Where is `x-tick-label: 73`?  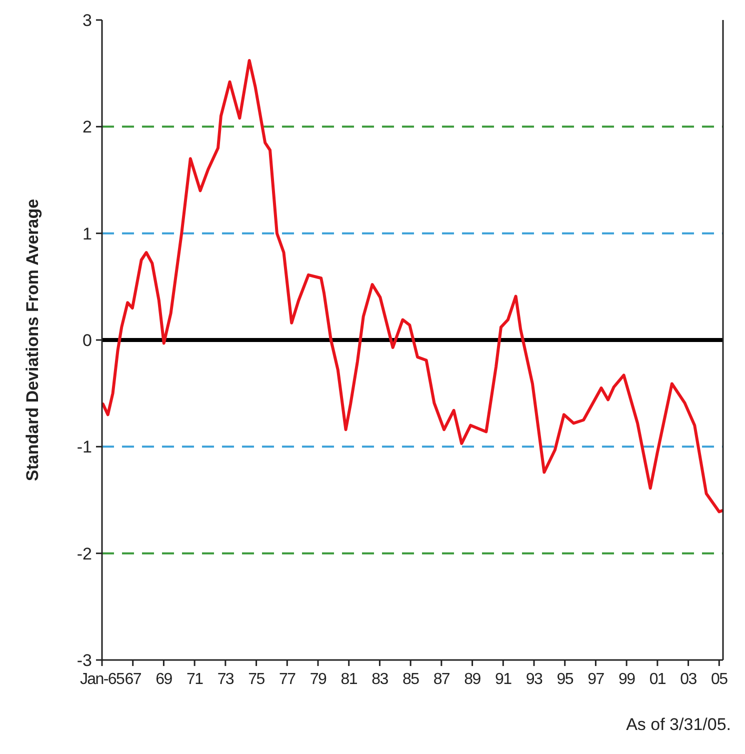 x-tick-label: 73 is located at coordinates (225, 679).